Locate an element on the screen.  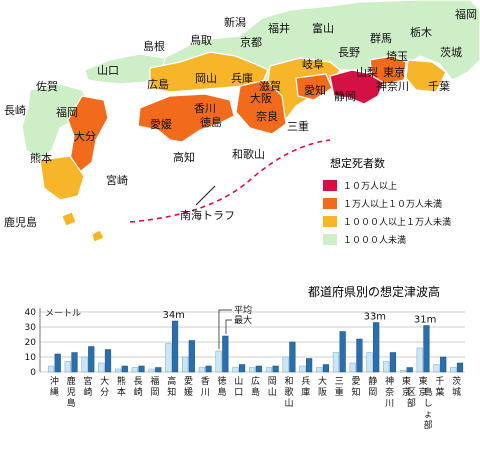
prefecture-label: 大阪 is located at coordinates (261, 98).